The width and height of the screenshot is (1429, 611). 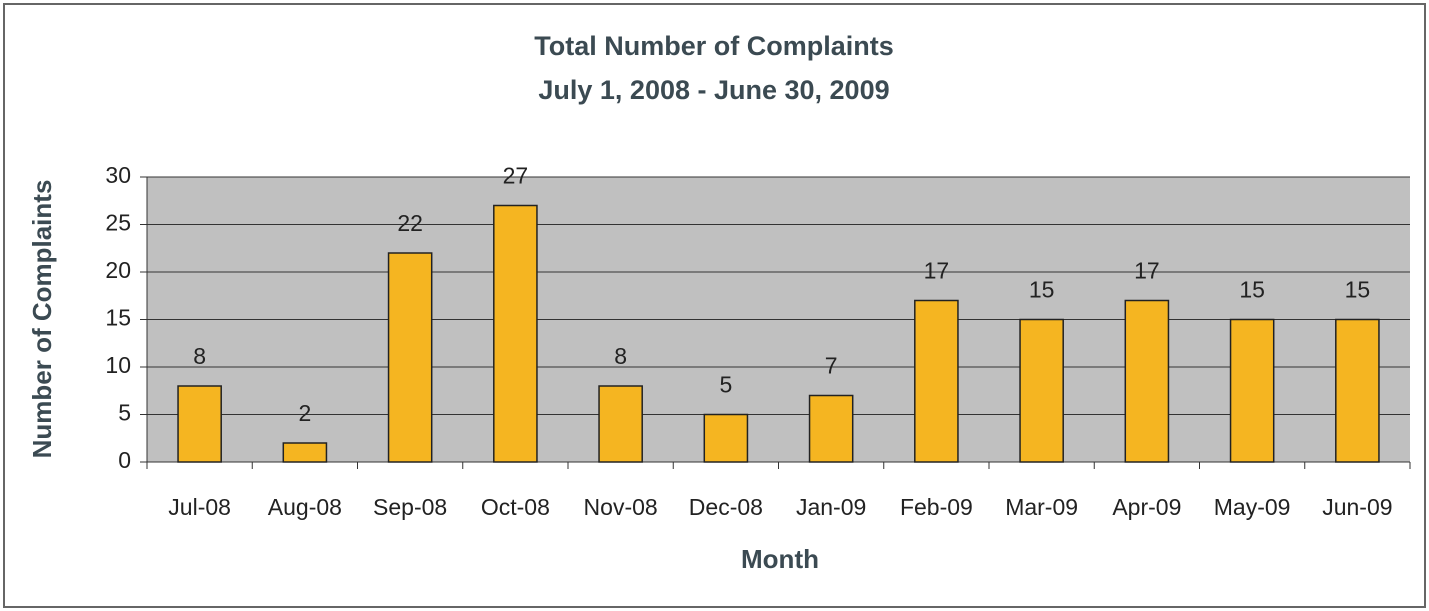 What do you see at coordinates (410, 223) in the screenshot?
I see `value-label: 22` at bounding box center [410, 223].